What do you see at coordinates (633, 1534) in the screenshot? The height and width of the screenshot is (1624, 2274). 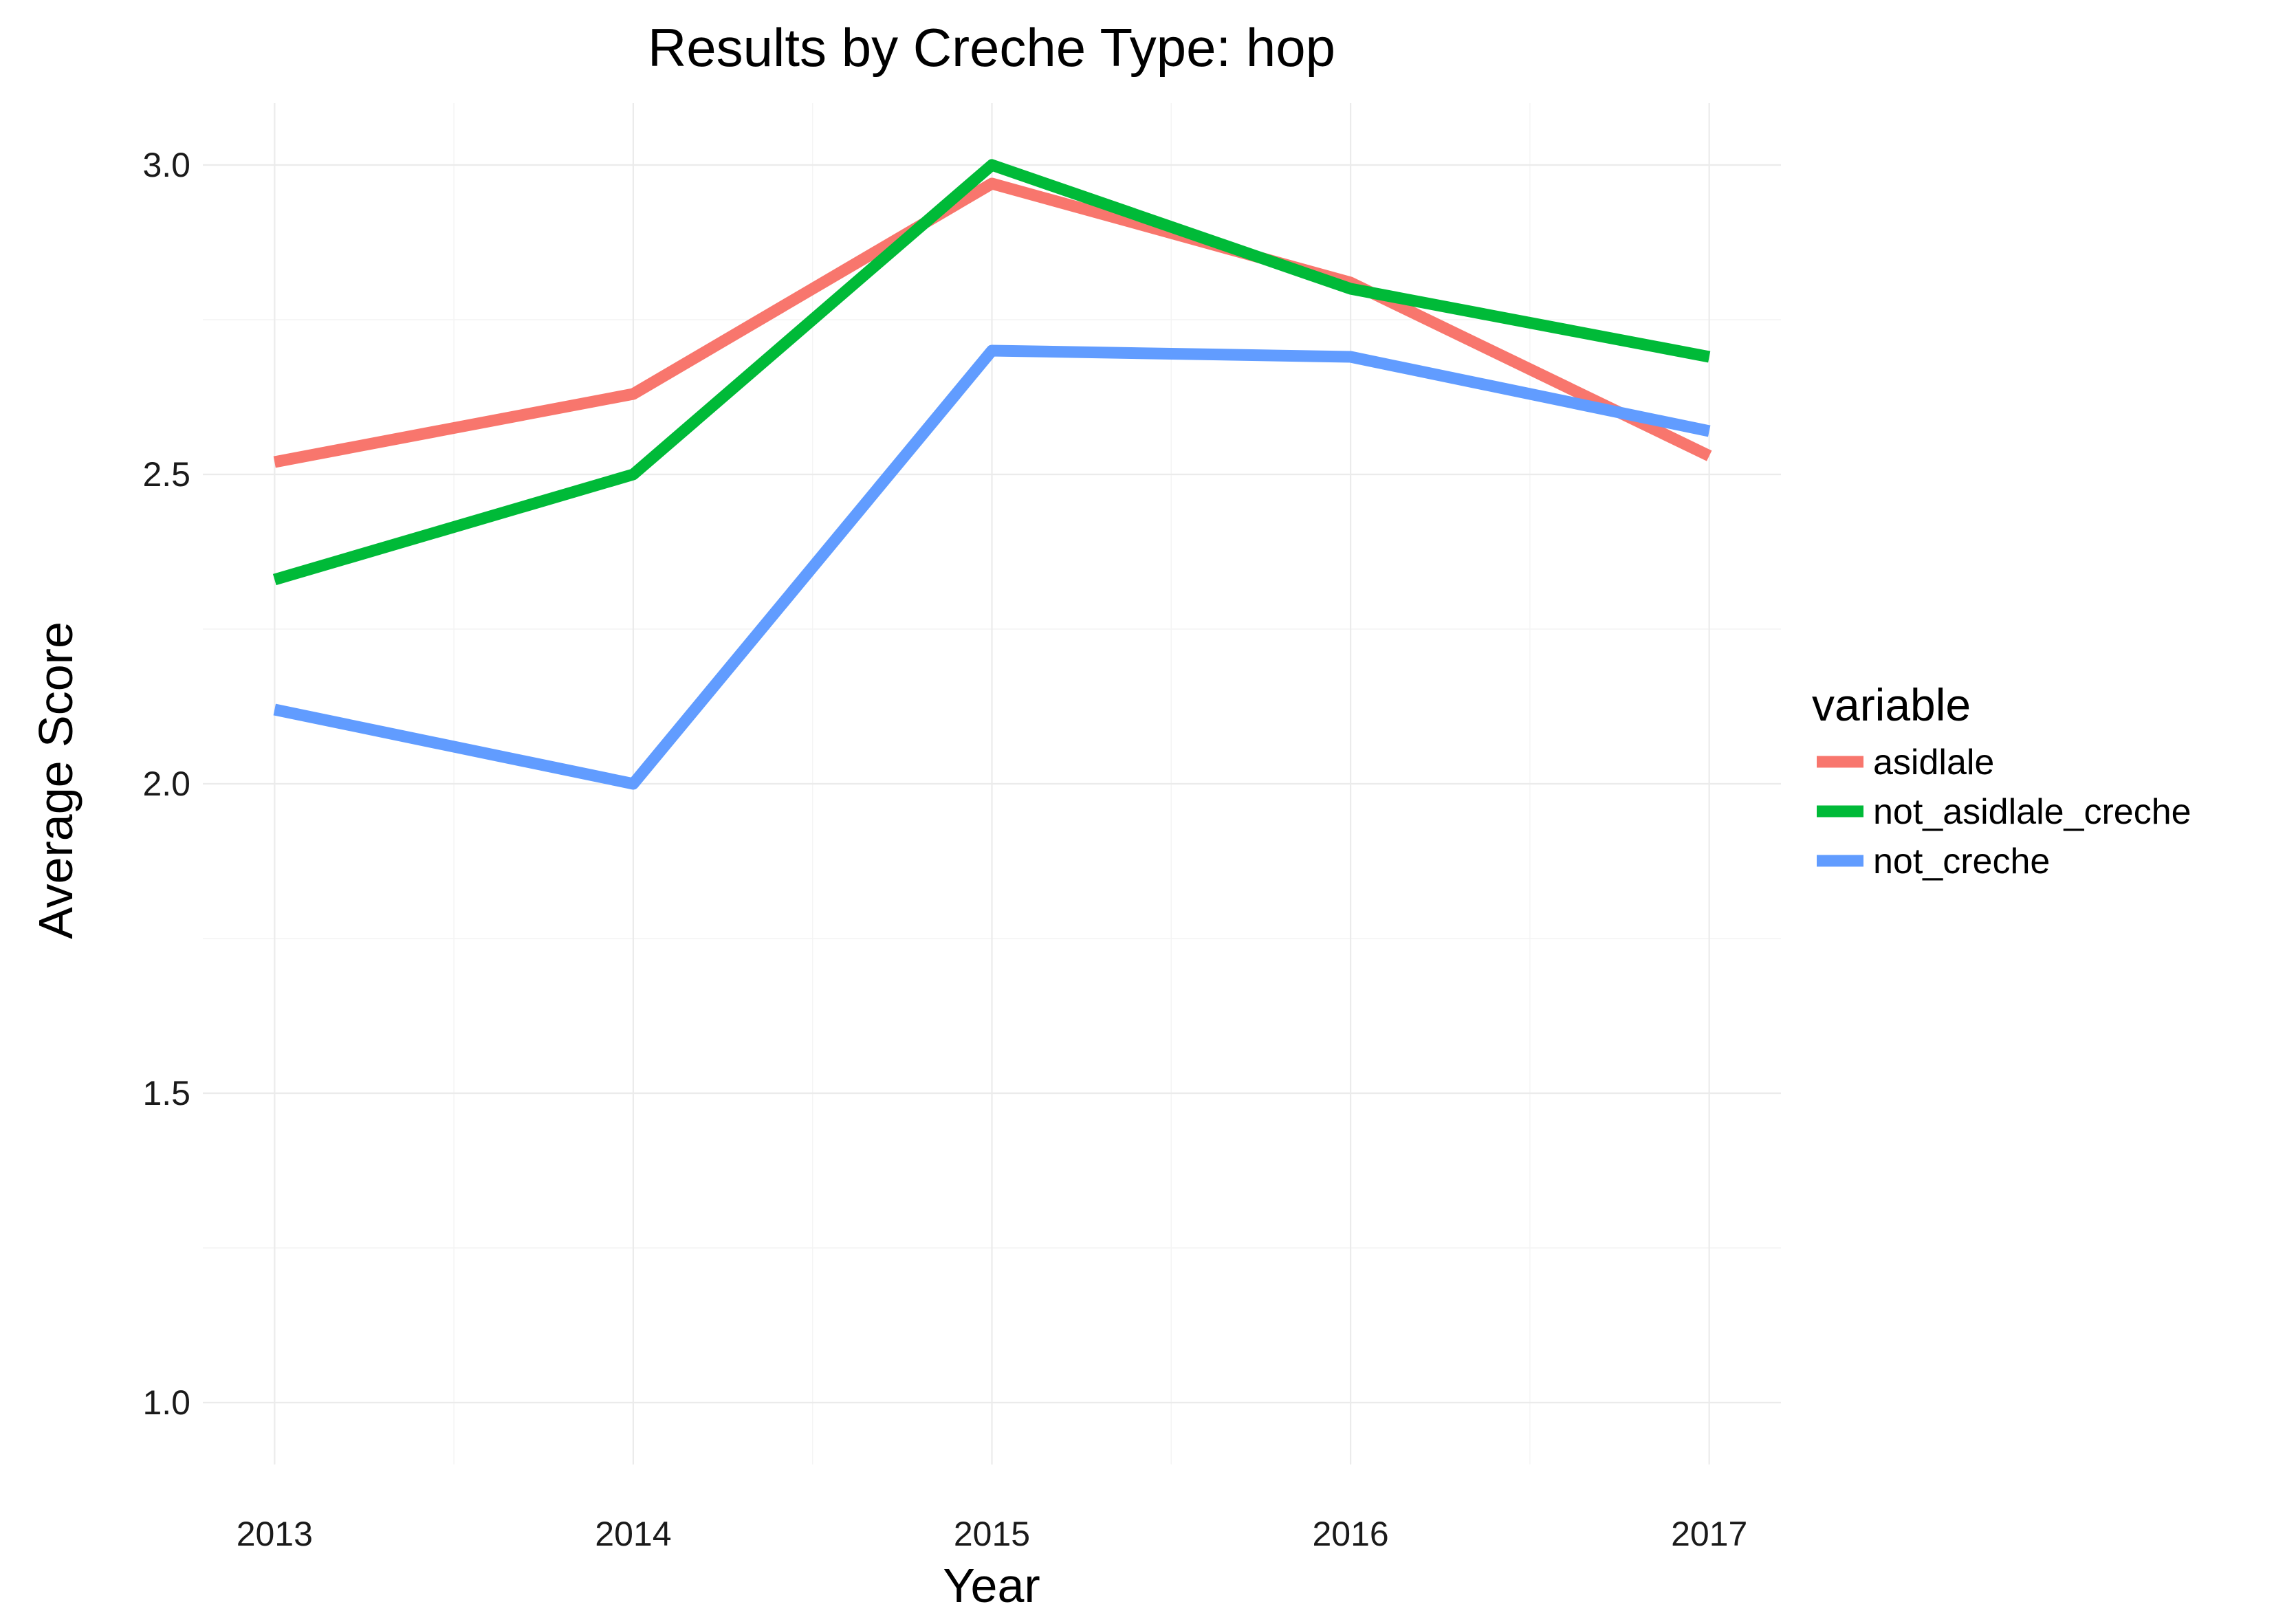 I see `x-tick-label: 2014` at bounding box center [633, 1534].